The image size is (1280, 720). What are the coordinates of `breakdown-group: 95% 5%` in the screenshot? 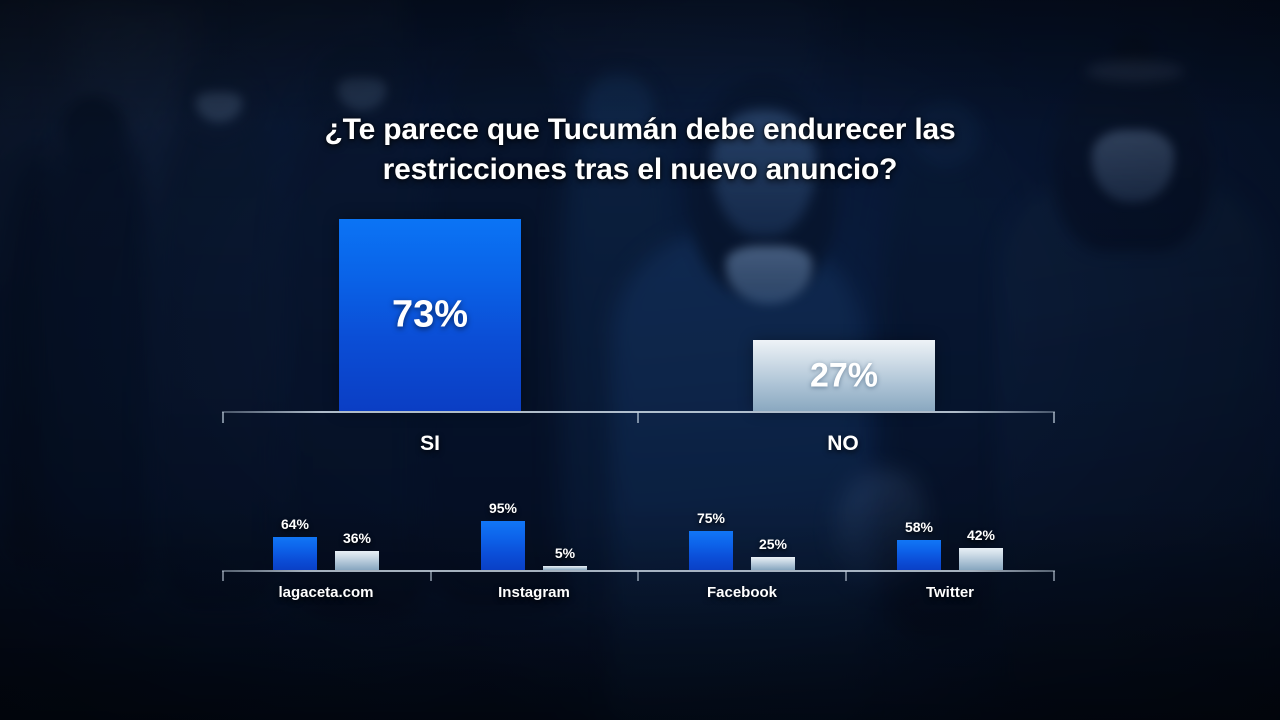 It's located at (534, 505).